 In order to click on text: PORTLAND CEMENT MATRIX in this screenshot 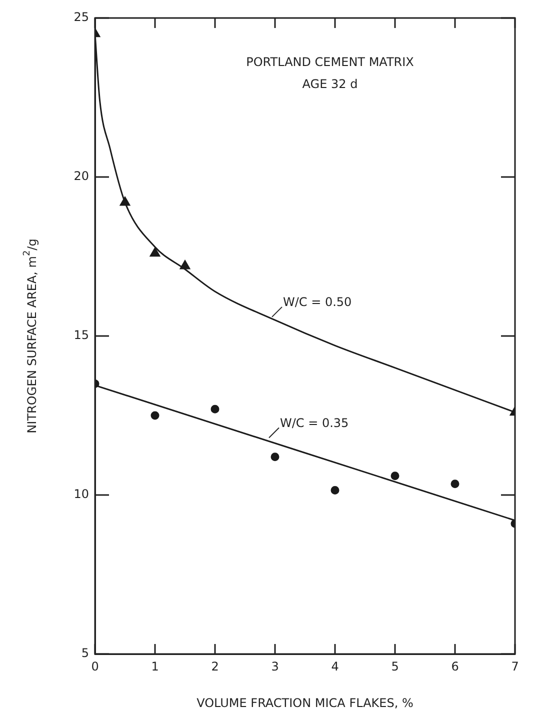, I will do `click(330, 62)`.